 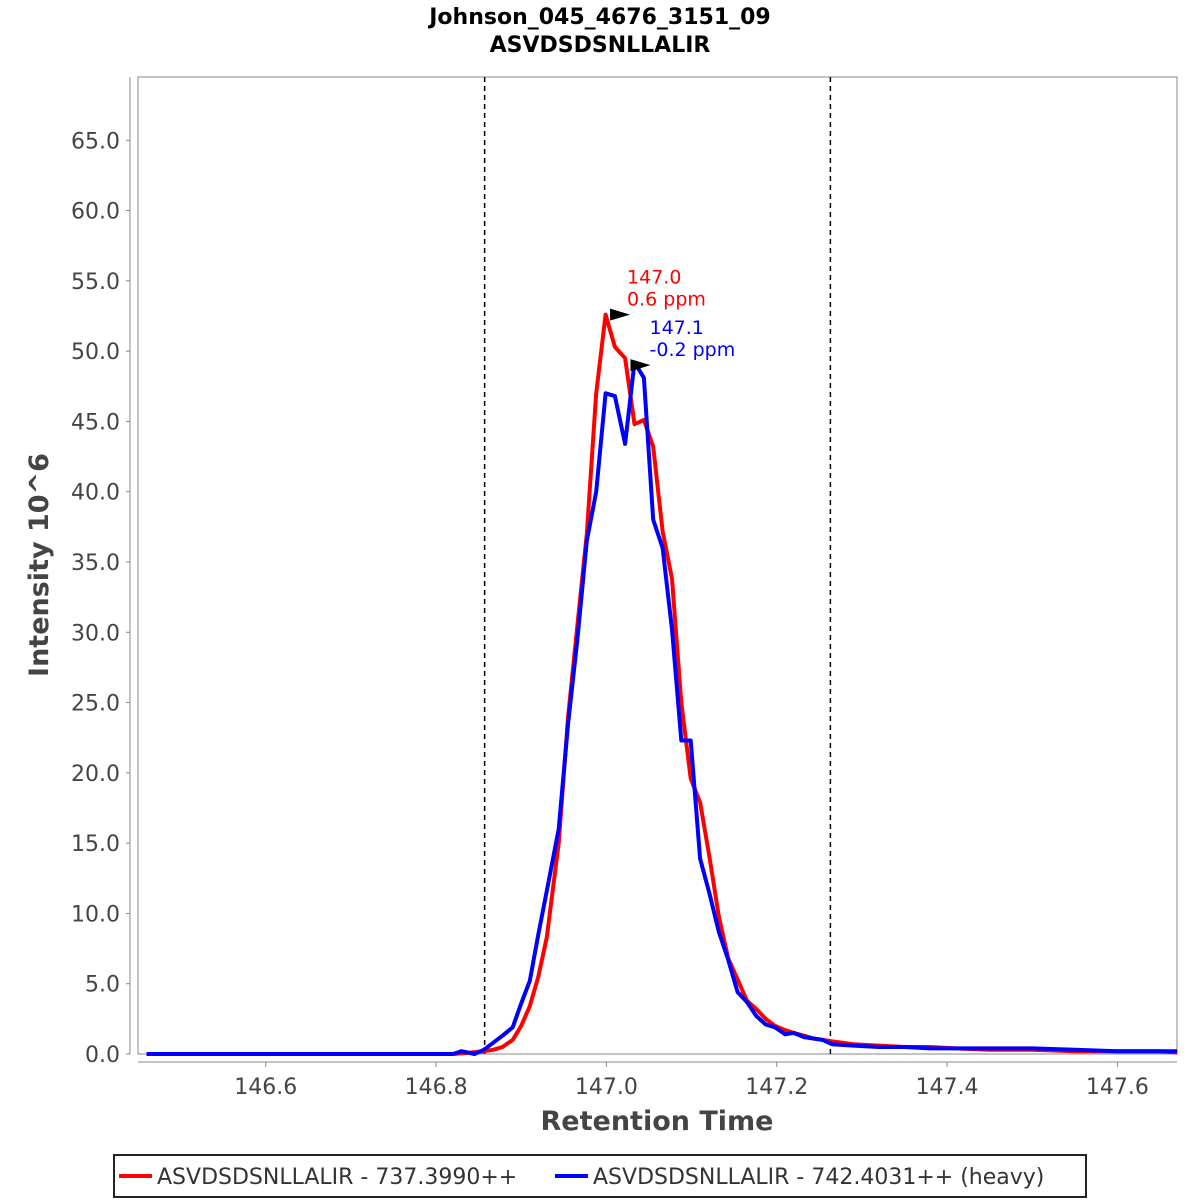 I want to click on y-tick-label: 10.0, so click(x=95, y=914).